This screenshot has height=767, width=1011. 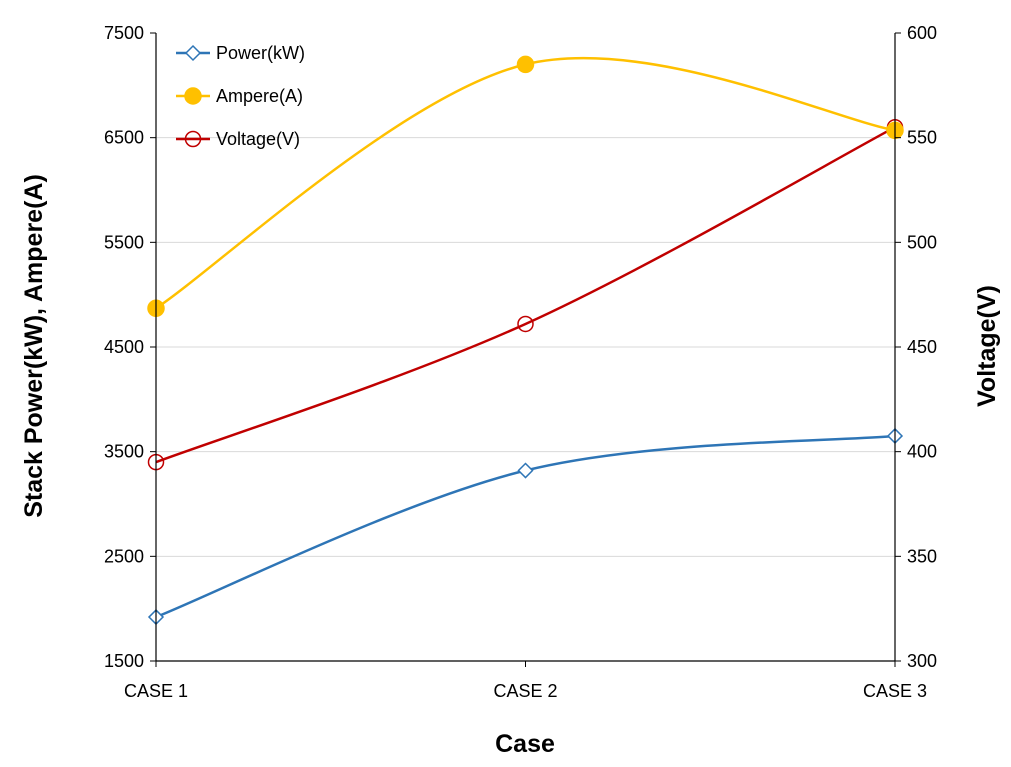 What do you see at coordinates (525, 470) in the screenshot?
I see `power-point` at bounding box center [525, 470].